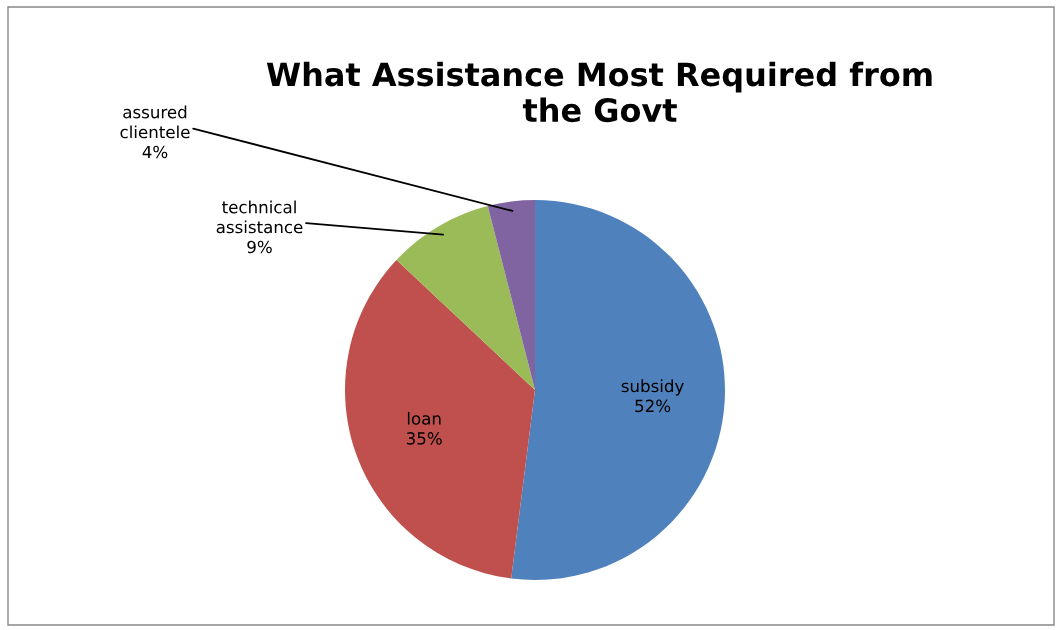 This screenshot has height=630, width=1062. I want to click on data-label: 4%, so click(155, 152).